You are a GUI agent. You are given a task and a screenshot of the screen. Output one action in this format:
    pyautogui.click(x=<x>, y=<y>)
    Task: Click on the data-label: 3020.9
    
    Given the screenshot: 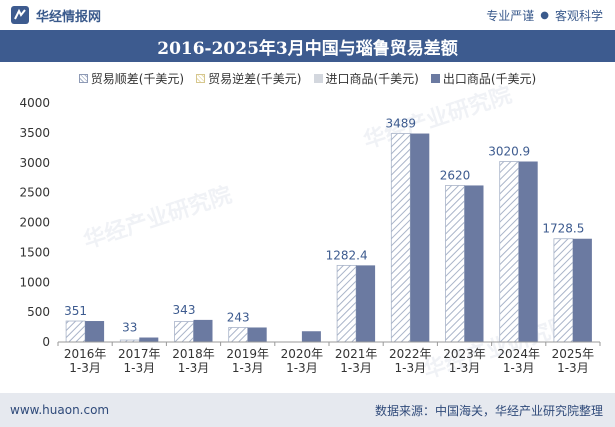 What is the action you would take?
    pyautogui.click(x=509, y=152)
    